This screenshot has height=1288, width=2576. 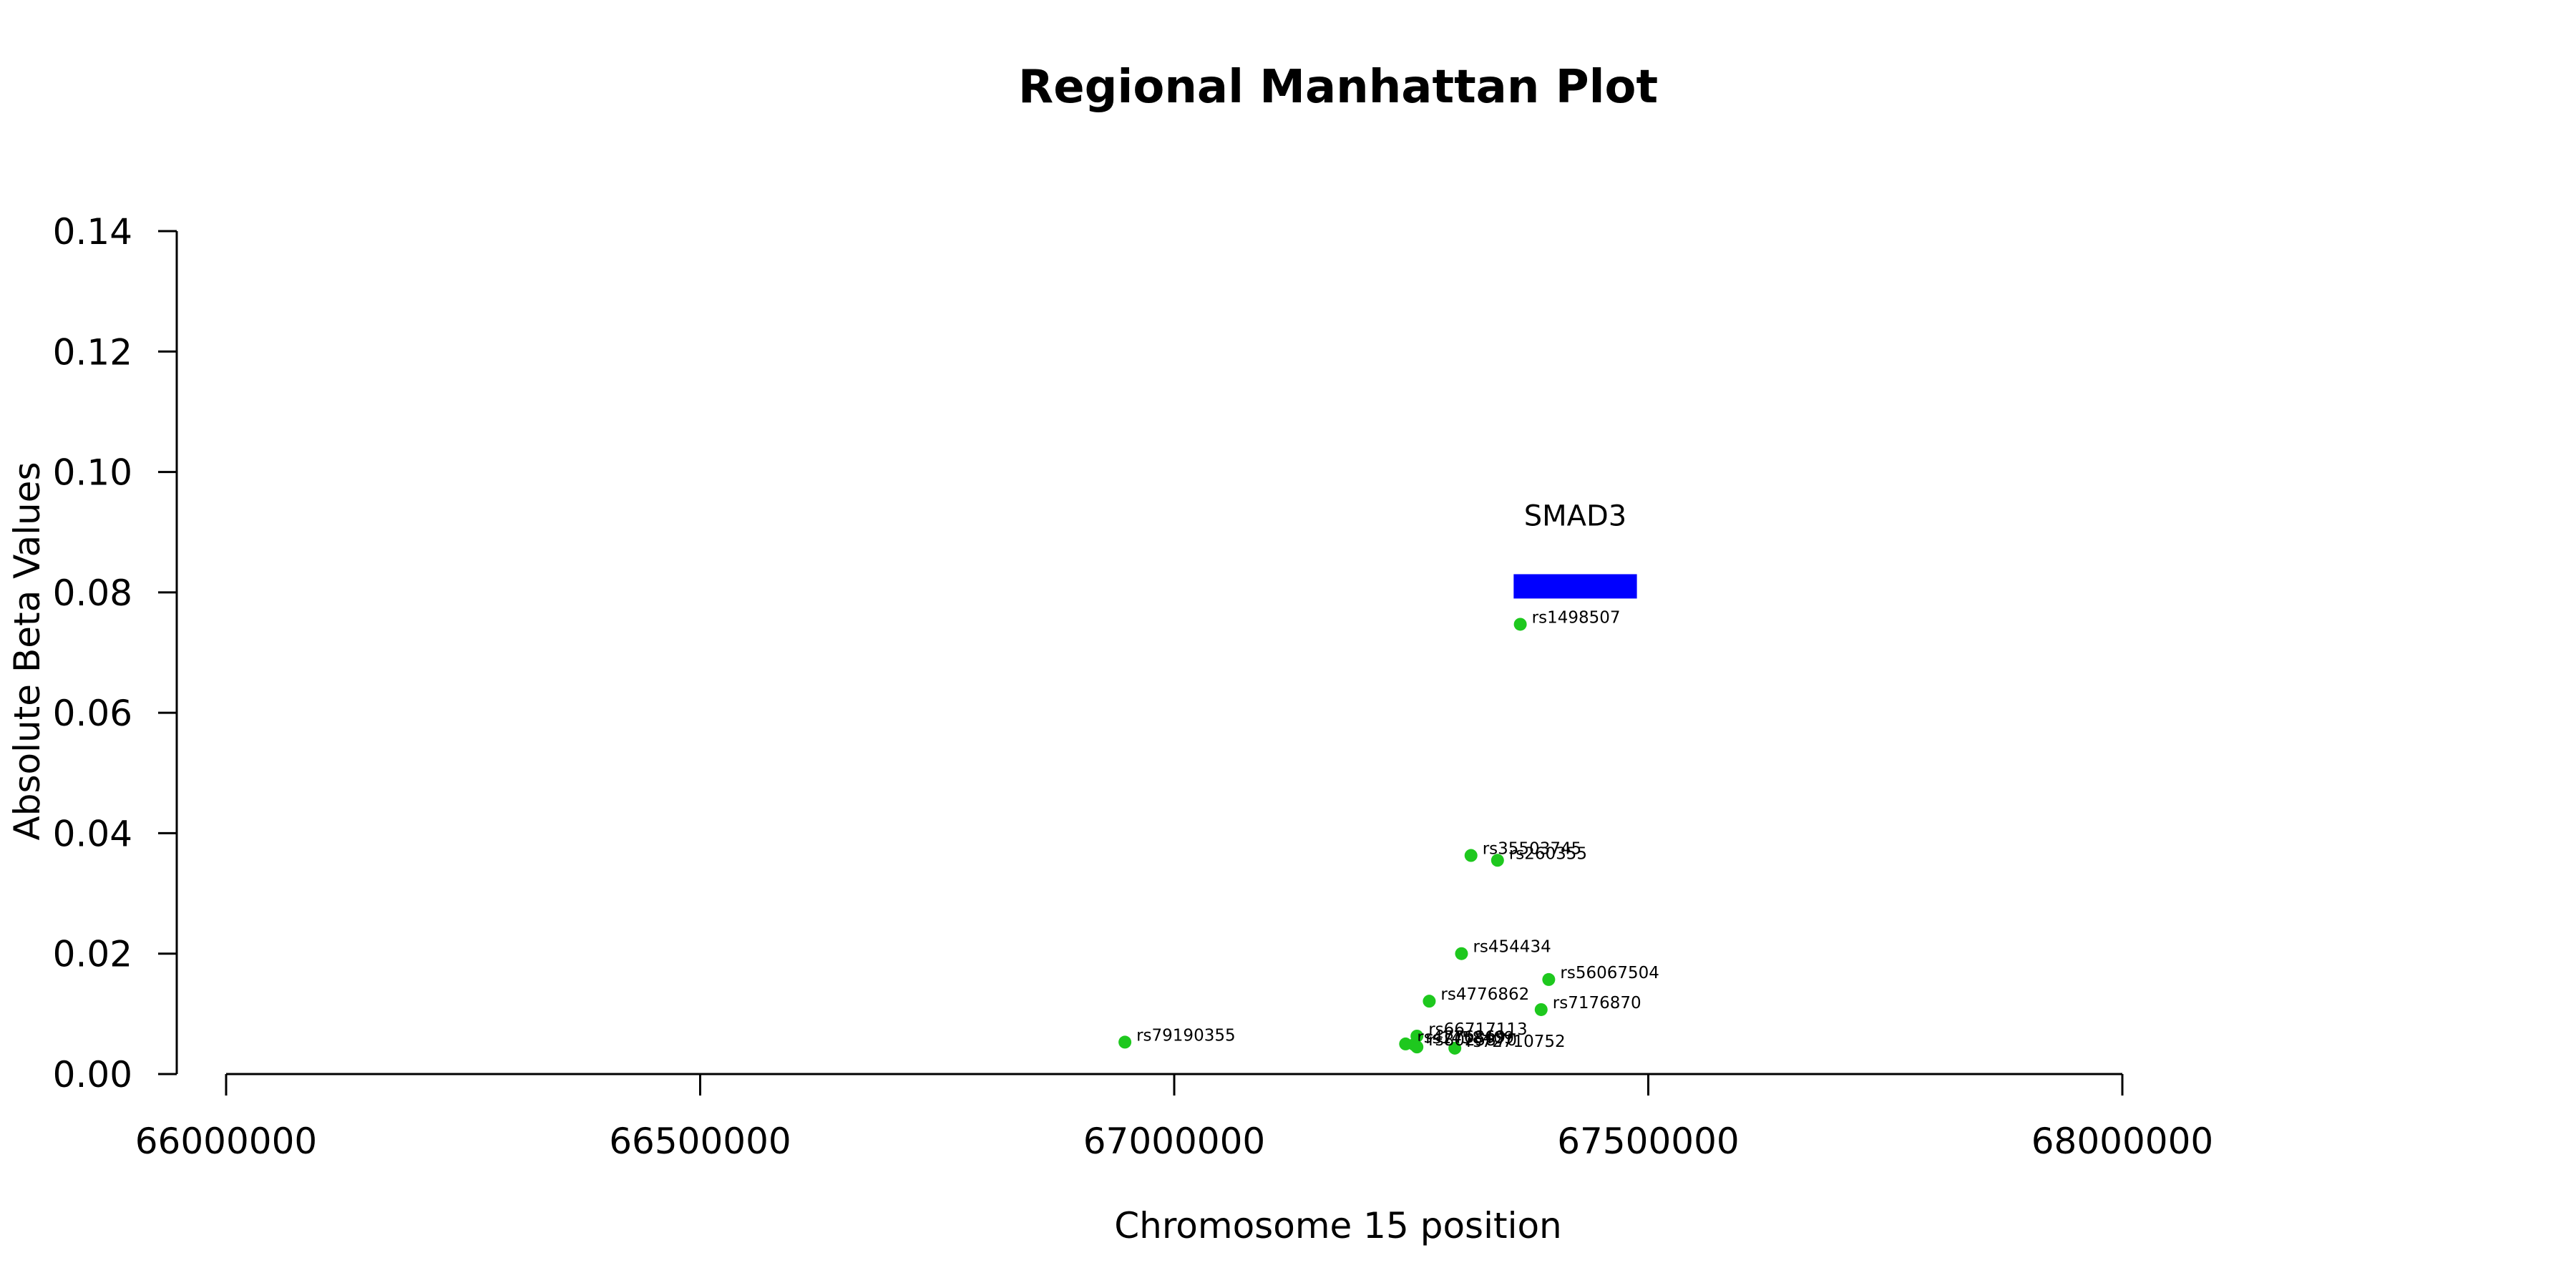 What do you see at coordinates (1575, 549) in the screenshot?
I see `gene-track: SMAD3` at bounding box center [1575, 549].